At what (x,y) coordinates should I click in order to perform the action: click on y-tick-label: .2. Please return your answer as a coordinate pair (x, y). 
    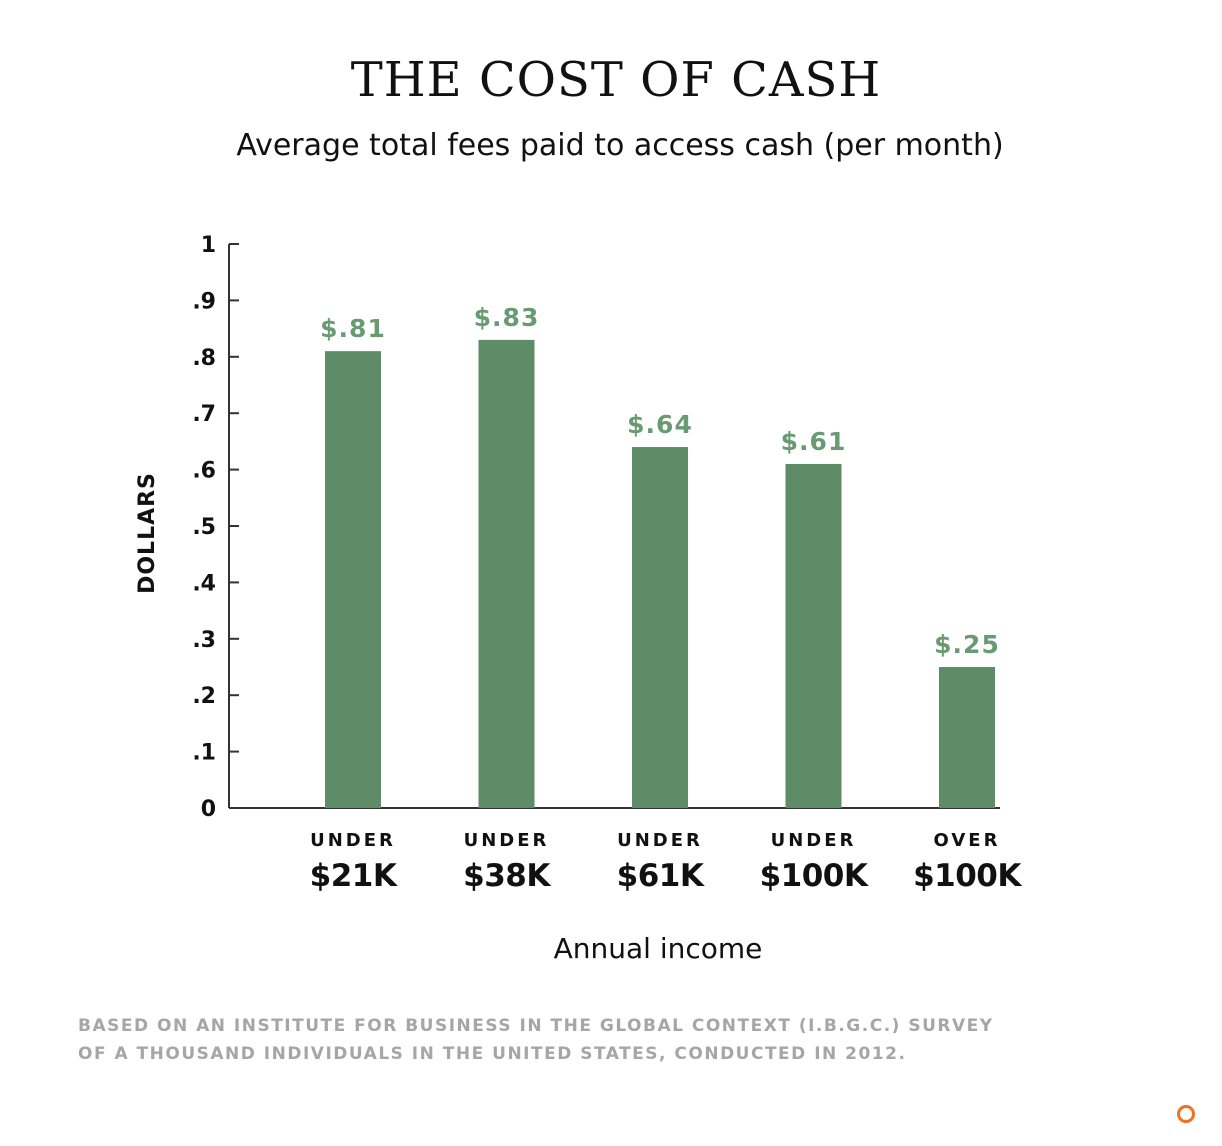
    Looking at the image, I should click on (204, 696).